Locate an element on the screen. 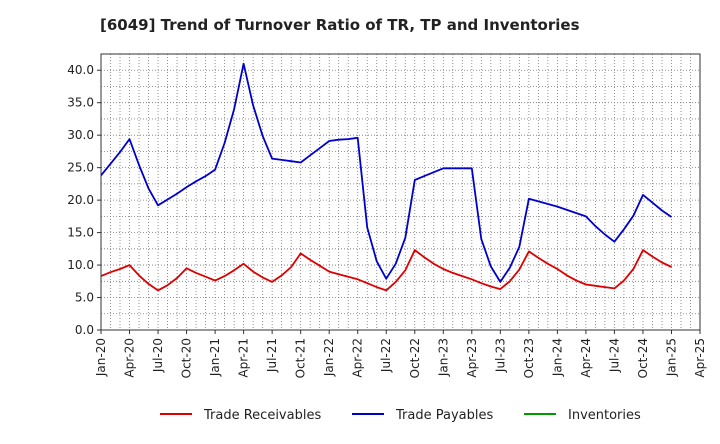  x-tick-label: Oct-23 is located at coordinates (529, 358).